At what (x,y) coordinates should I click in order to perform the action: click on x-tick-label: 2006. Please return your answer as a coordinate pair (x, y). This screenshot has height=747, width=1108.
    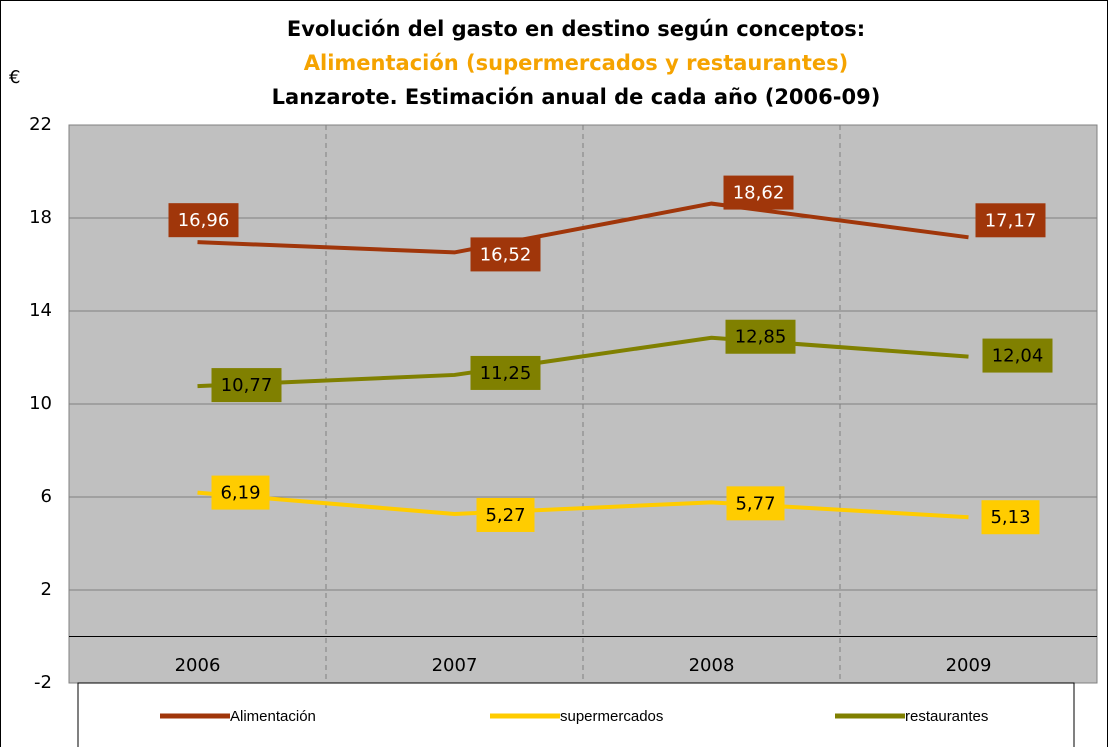
    Looking at the image, I should click on (198, 665).